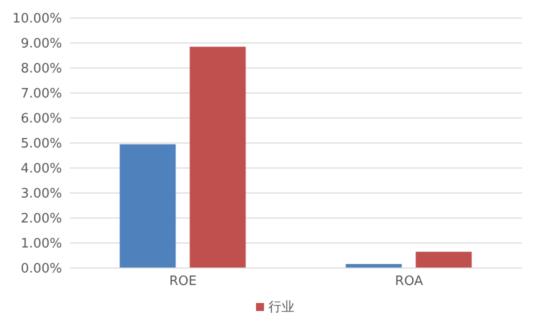 The image size is (550, 328). Describe the element at coordinates (41, 269) in the screenshot. I see `y-tick-label: 0.00%` at that location.